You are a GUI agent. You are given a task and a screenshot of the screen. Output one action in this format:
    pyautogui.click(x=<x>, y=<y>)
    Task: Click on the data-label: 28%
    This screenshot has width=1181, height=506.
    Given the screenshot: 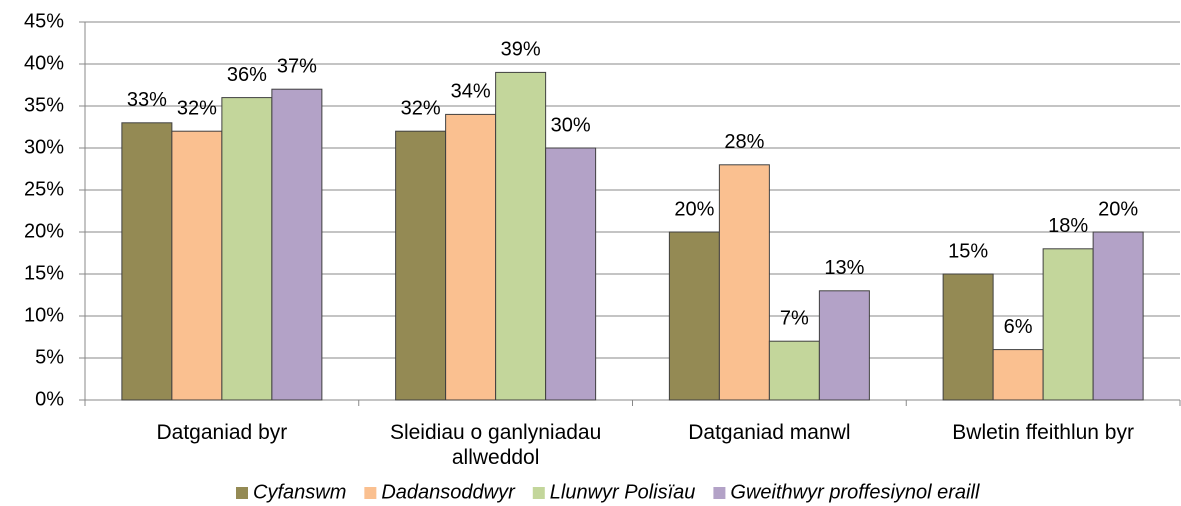 What is the action you would take?
    pyautogui.click(x=744, y=142)
    